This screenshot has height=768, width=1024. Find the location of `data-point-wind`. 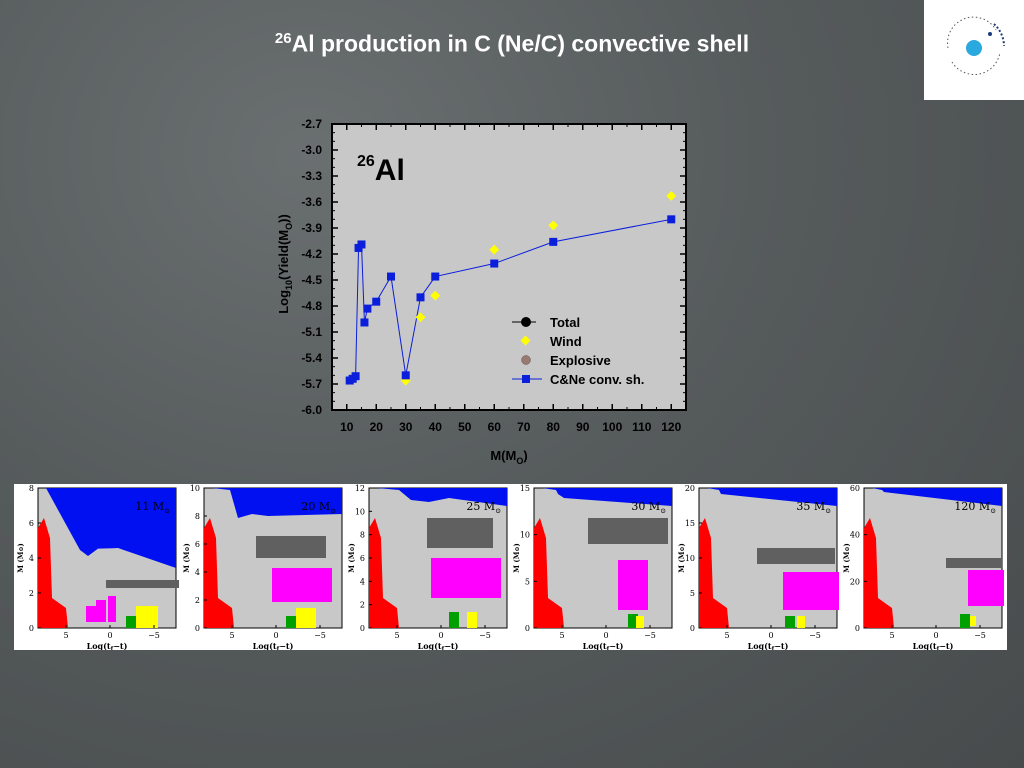

data-point-wind is located at coordinates (494, 249).